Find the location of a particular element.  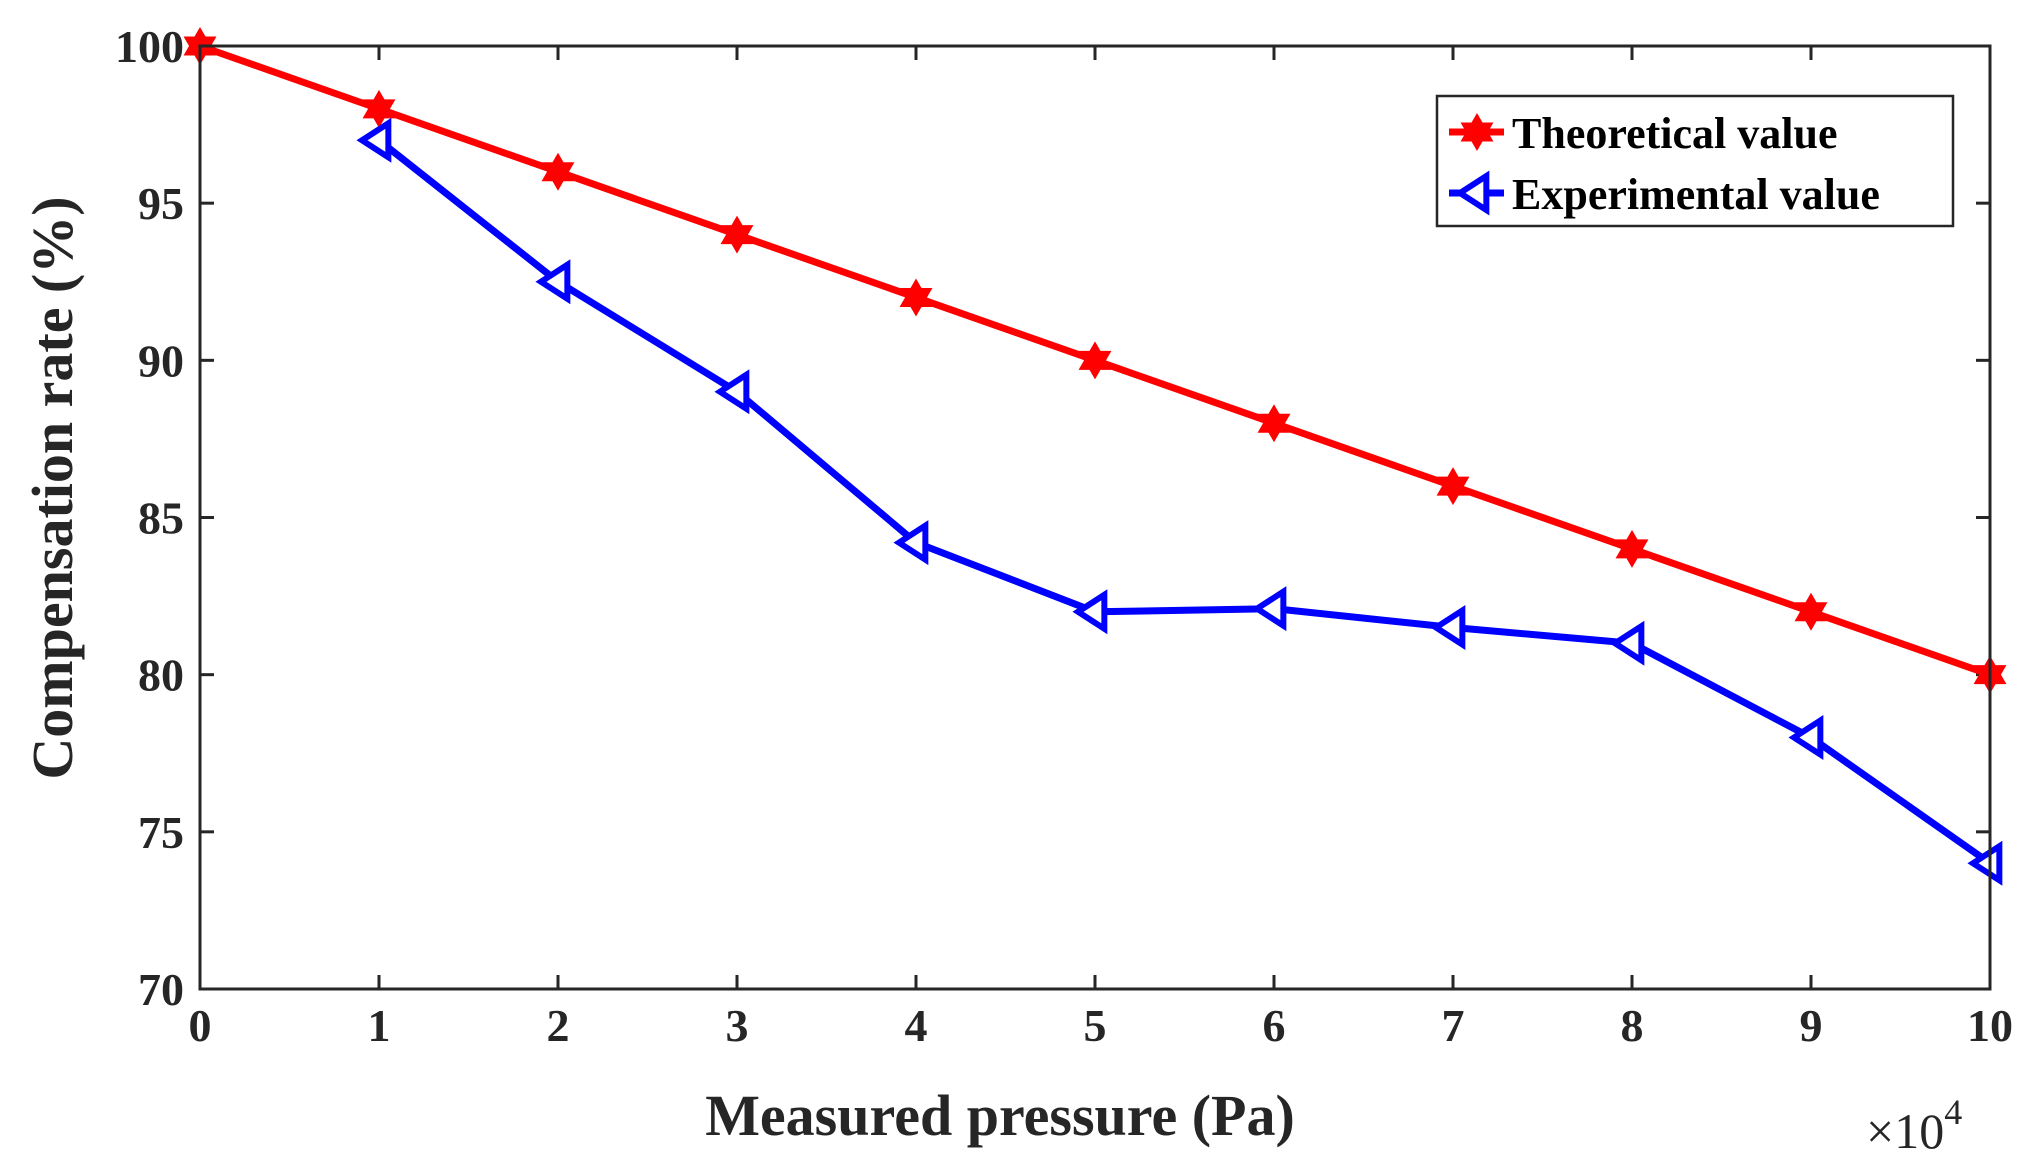

legend-marker-theoretical is located at coordinates (1477, 132).